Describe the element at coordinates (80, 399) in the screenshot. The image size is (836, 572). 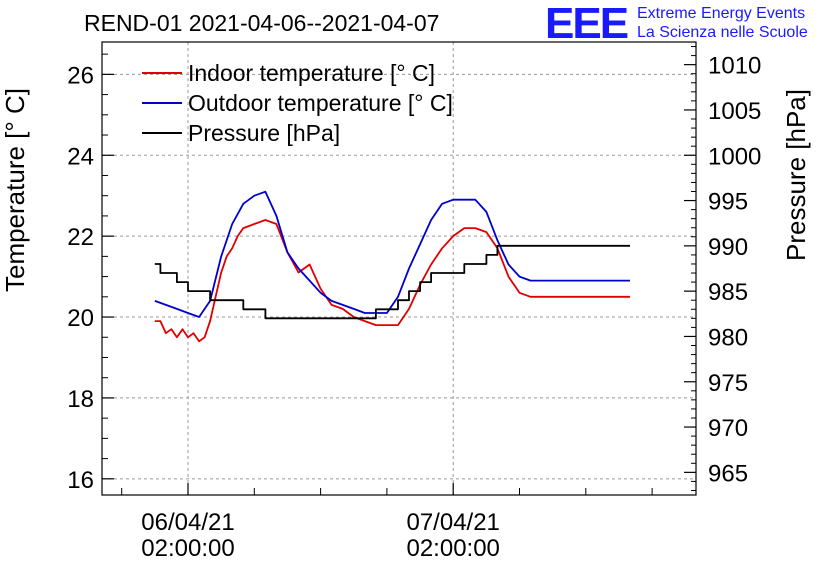
I see `y-tick-label: 18` at that location.